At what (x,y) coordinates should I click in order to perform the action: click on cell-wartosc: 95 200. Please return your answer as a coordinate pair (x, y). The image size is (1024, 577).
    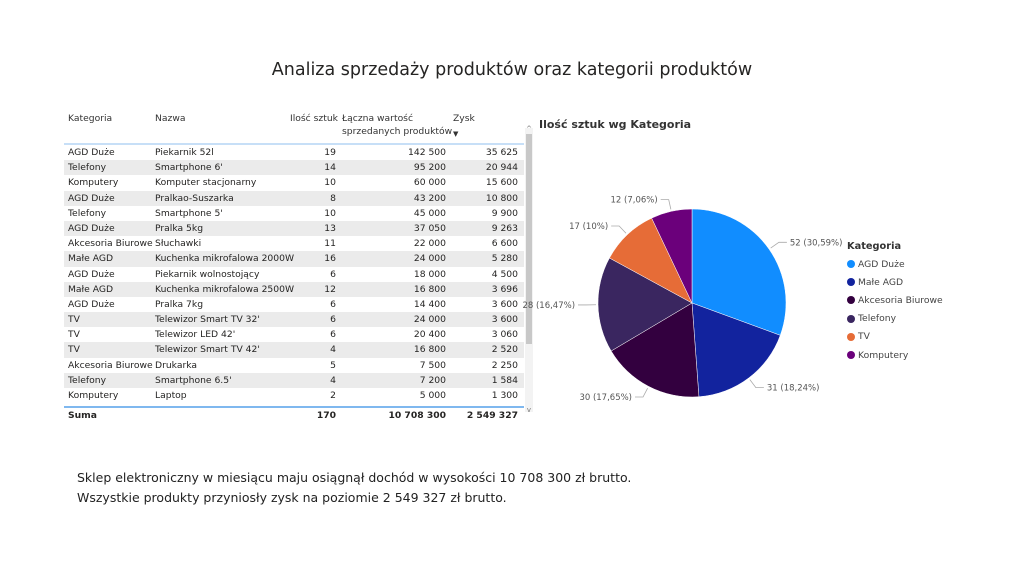
    Looking at the image, I should click on (429, 168).